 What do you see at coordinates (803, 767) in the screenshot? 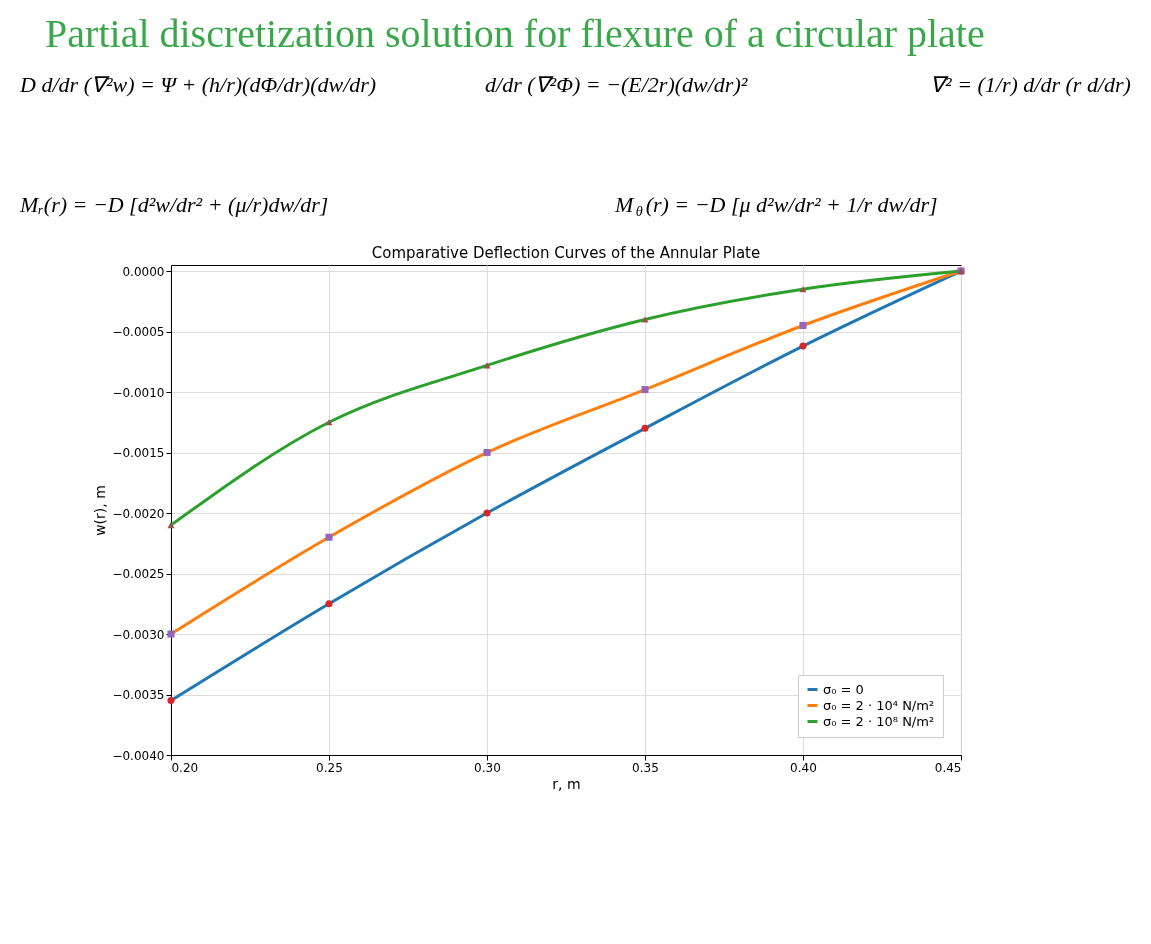
I see `x-tick-label: 0.40` at bounding box center [803, 767].